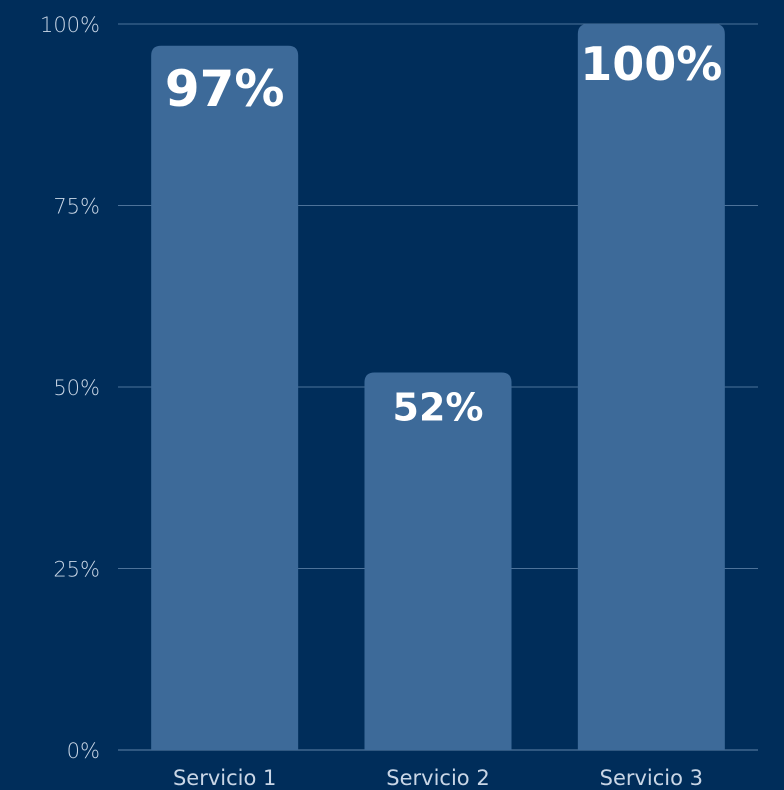  Describe the element at coordinates (224, 778) in the screenshot. I see `x-category-label: Servicio 1` at that location.